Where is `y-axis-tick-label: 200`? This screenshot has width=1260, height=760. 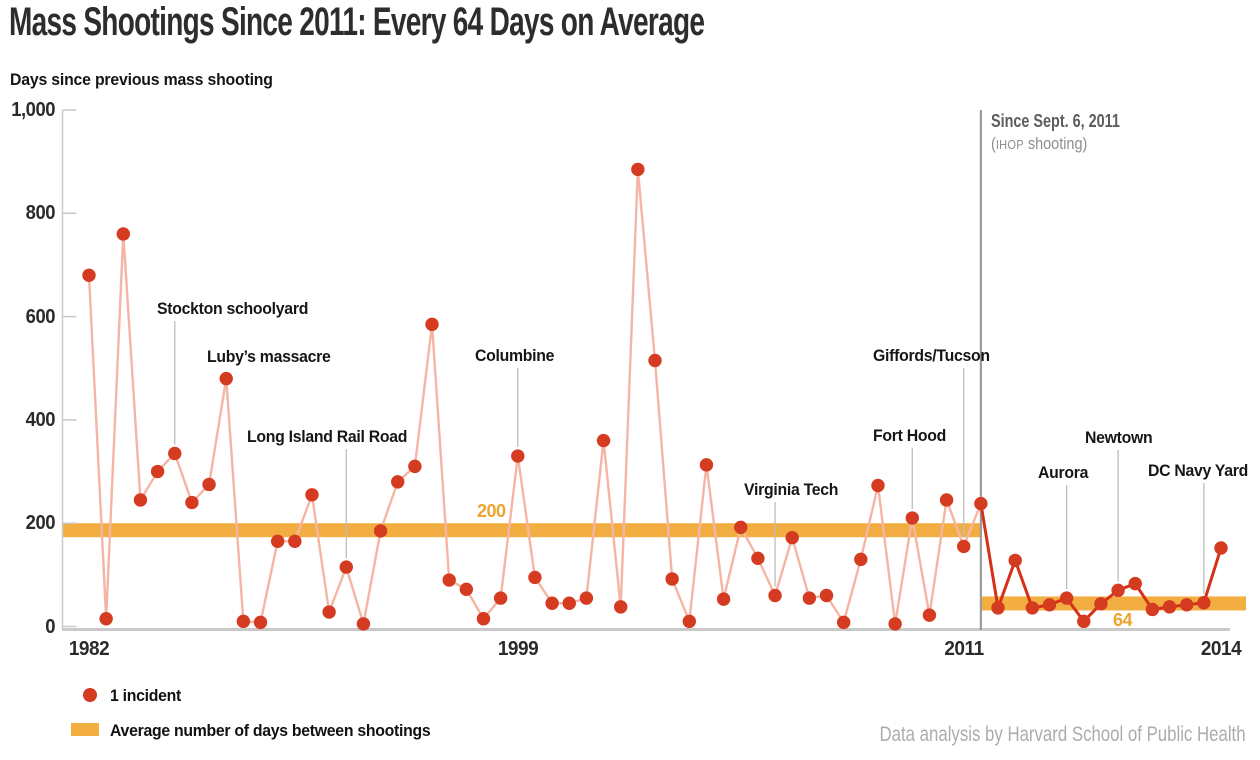
y-axis-tick-label: 200 is located at coordinates (40, 523).